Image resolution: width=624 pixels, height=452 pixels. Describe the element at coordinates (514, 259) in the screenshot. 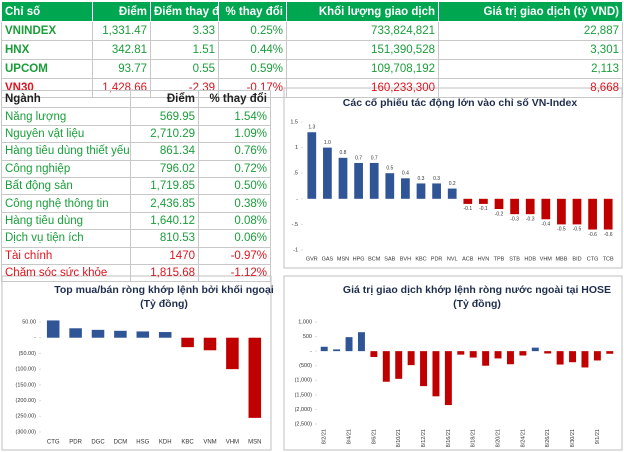

I see `x-tick-label: STB` at that location.